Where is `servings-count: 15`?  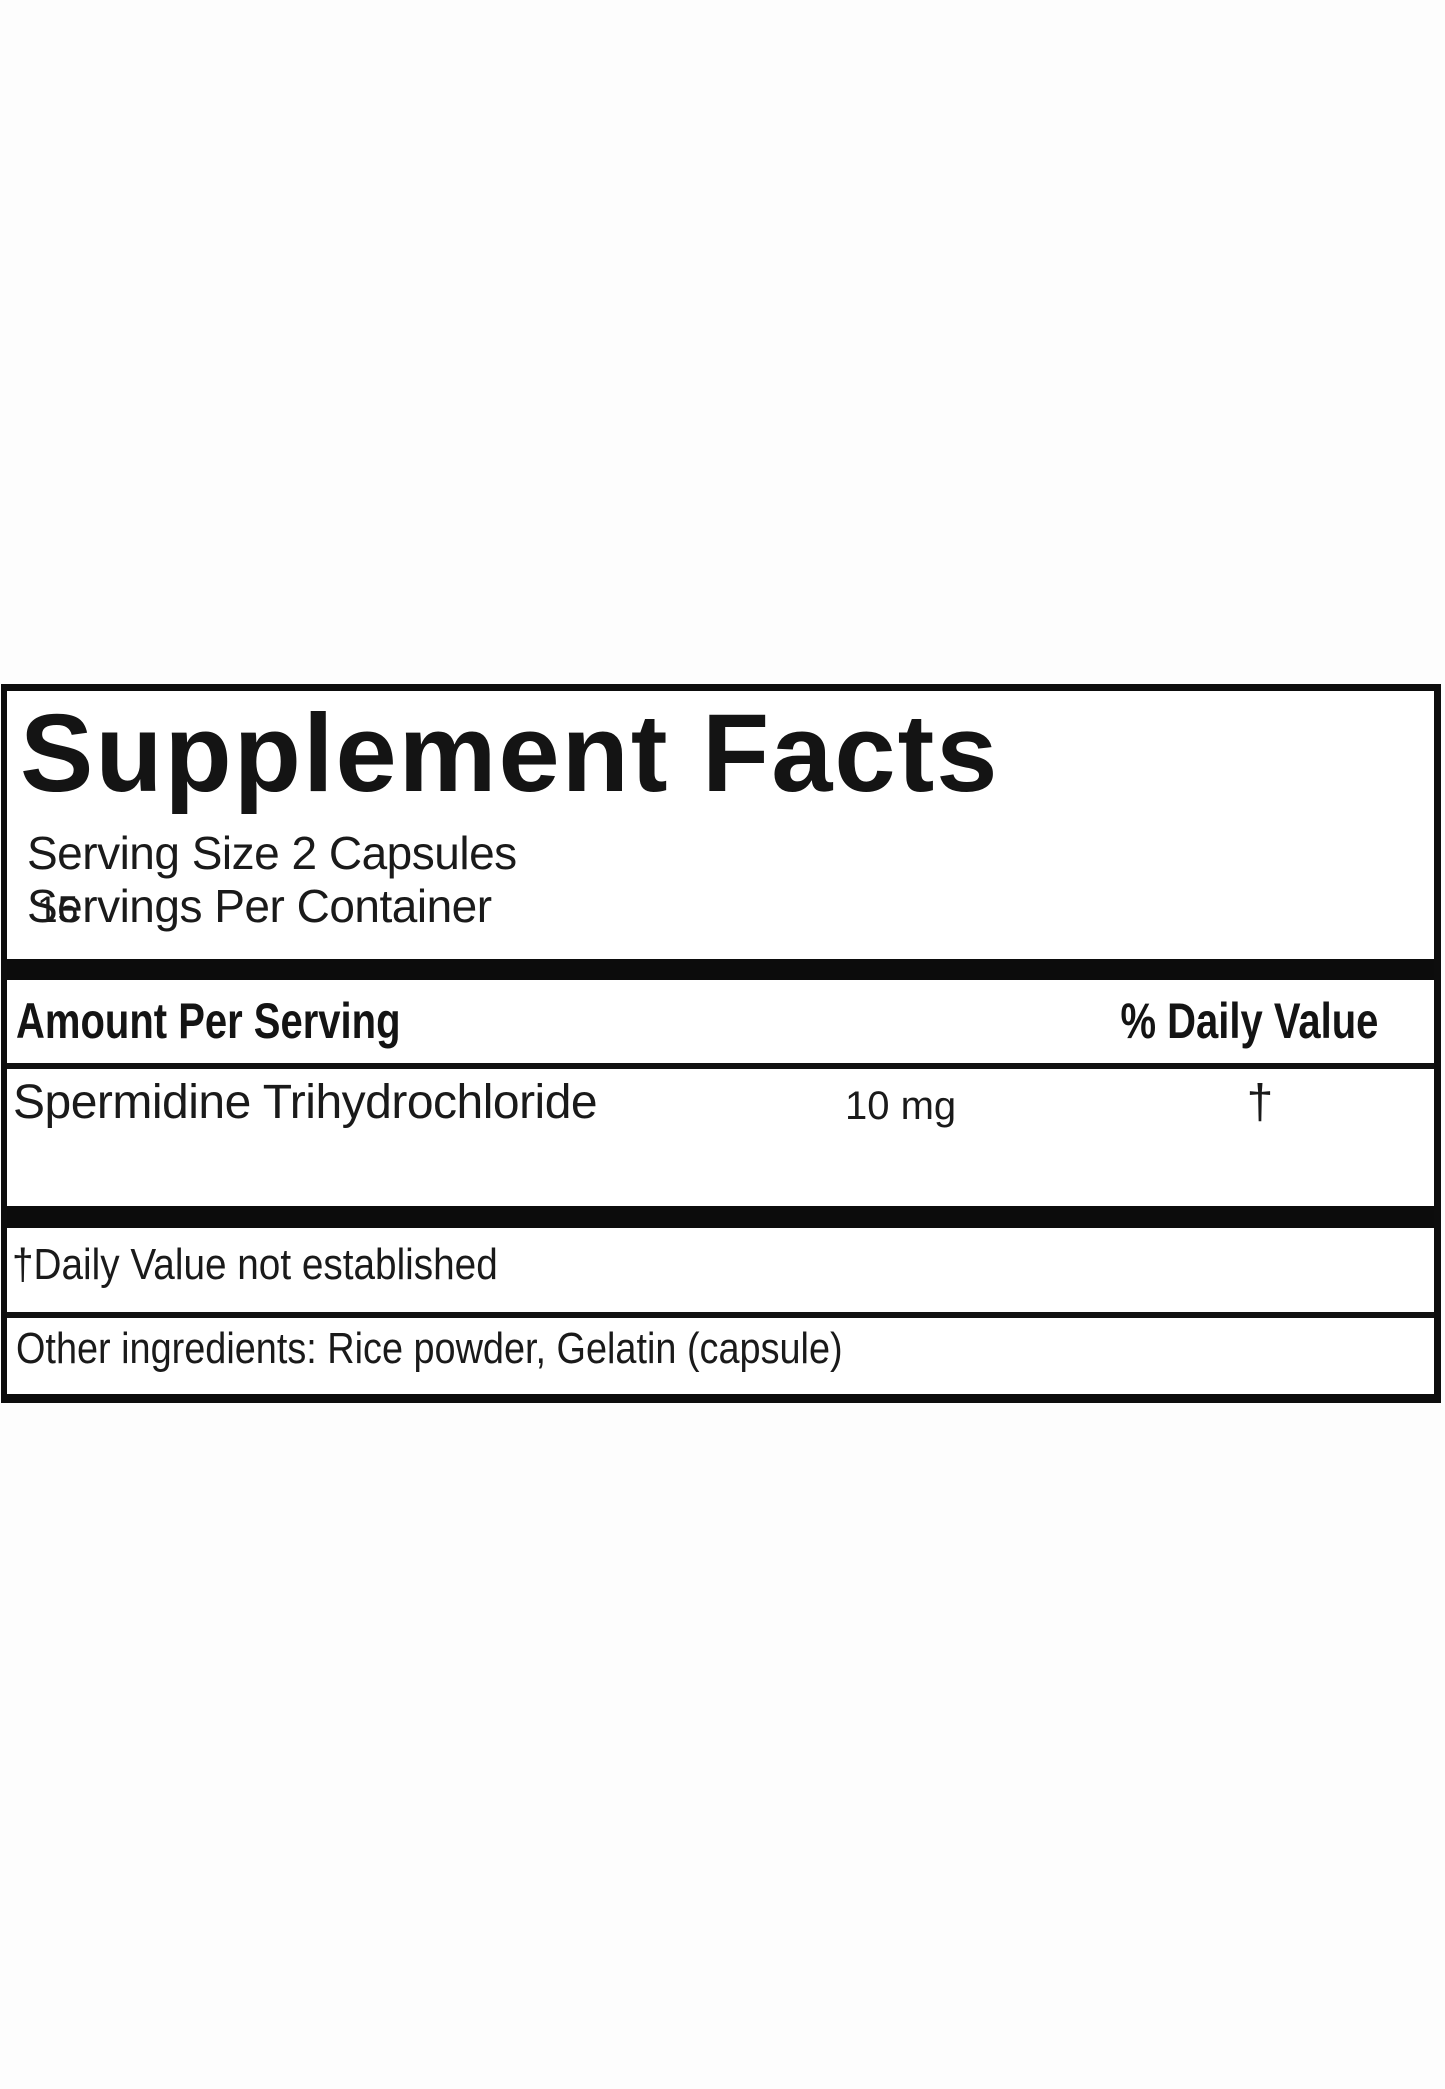
servings-count: 15 is located at coordinates (58, 909).